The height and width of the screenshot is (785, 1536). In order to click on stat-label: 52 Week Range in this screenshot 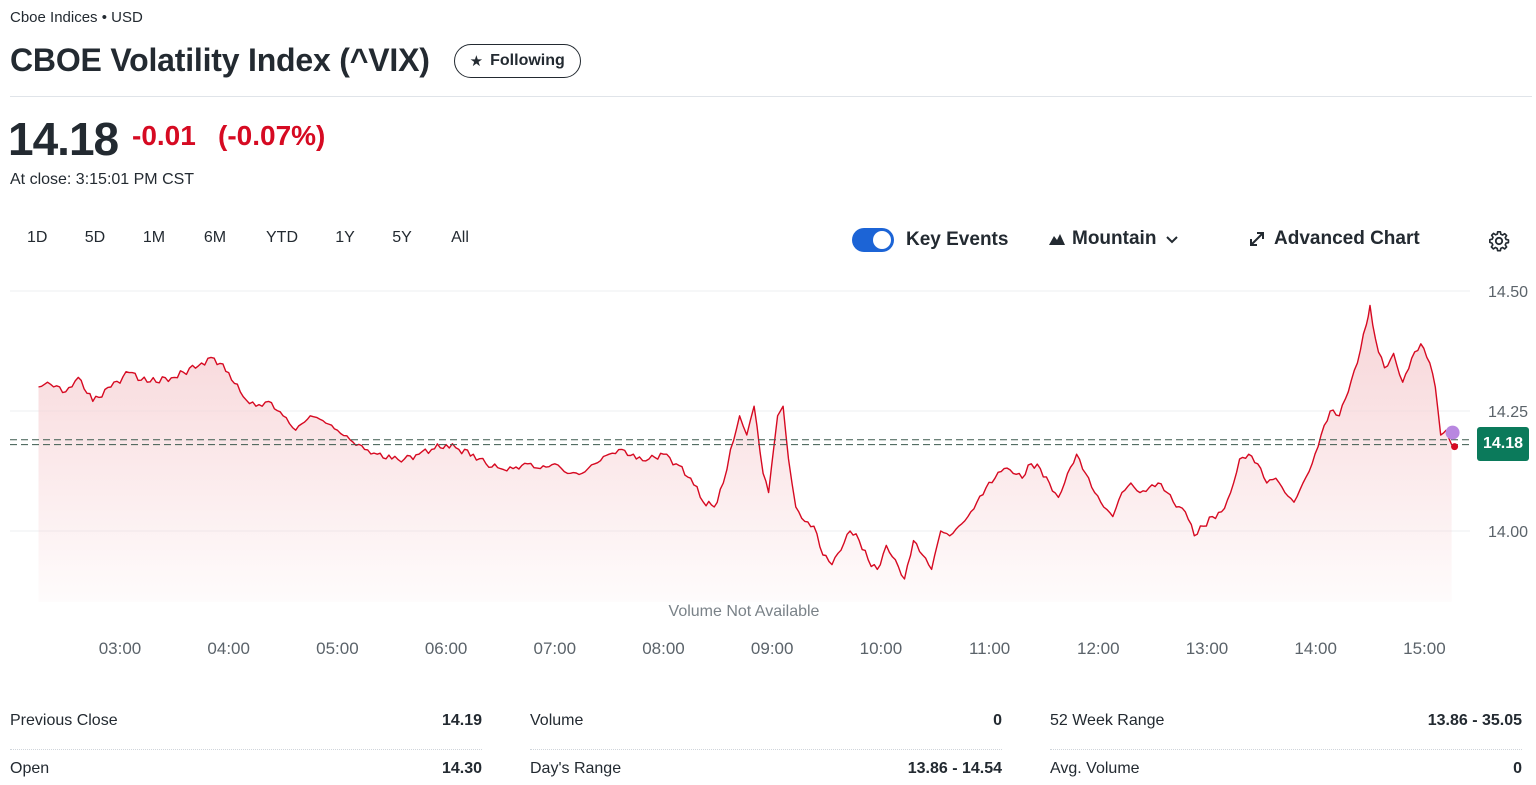, I will do `click(1107, 720)`.